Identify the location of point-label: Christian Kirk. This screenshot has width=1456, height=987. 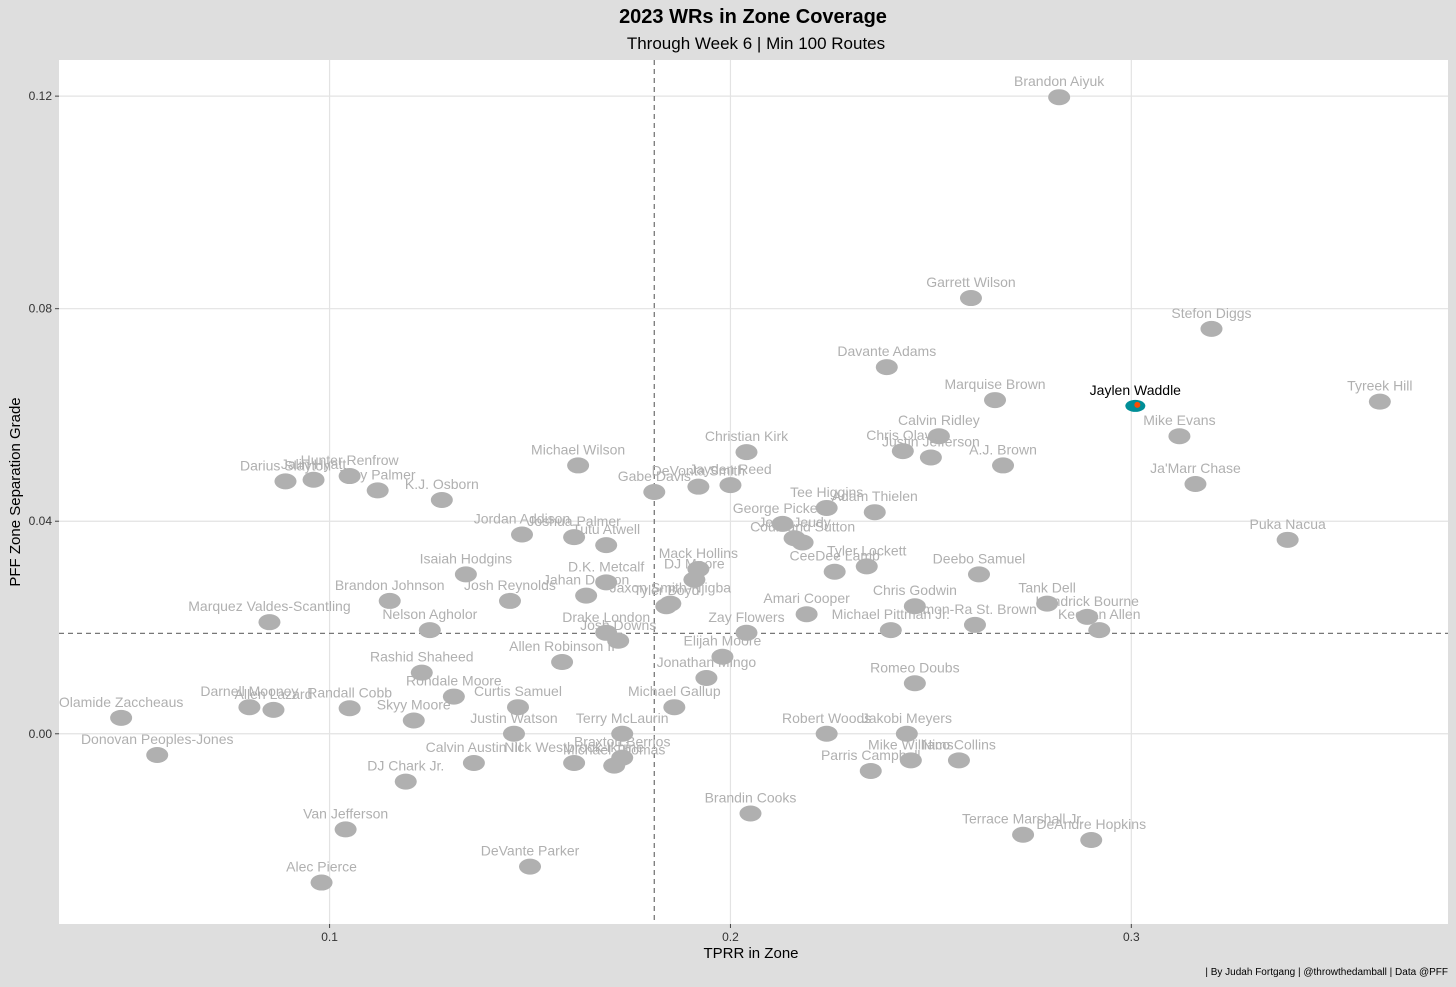
(747, 436).